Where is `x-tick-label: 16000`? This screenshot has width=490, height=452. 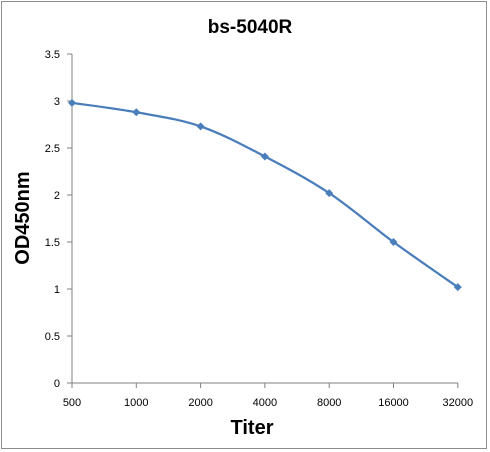
x-tick-label: 16000 is located at coordinates (393, 403).